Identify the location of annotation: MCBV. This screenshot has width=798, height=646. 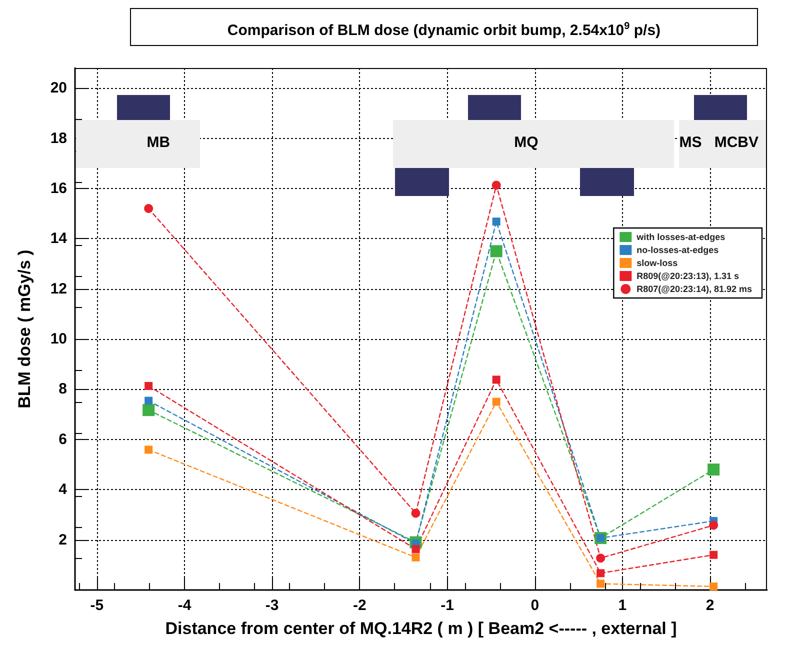
(736, 142).